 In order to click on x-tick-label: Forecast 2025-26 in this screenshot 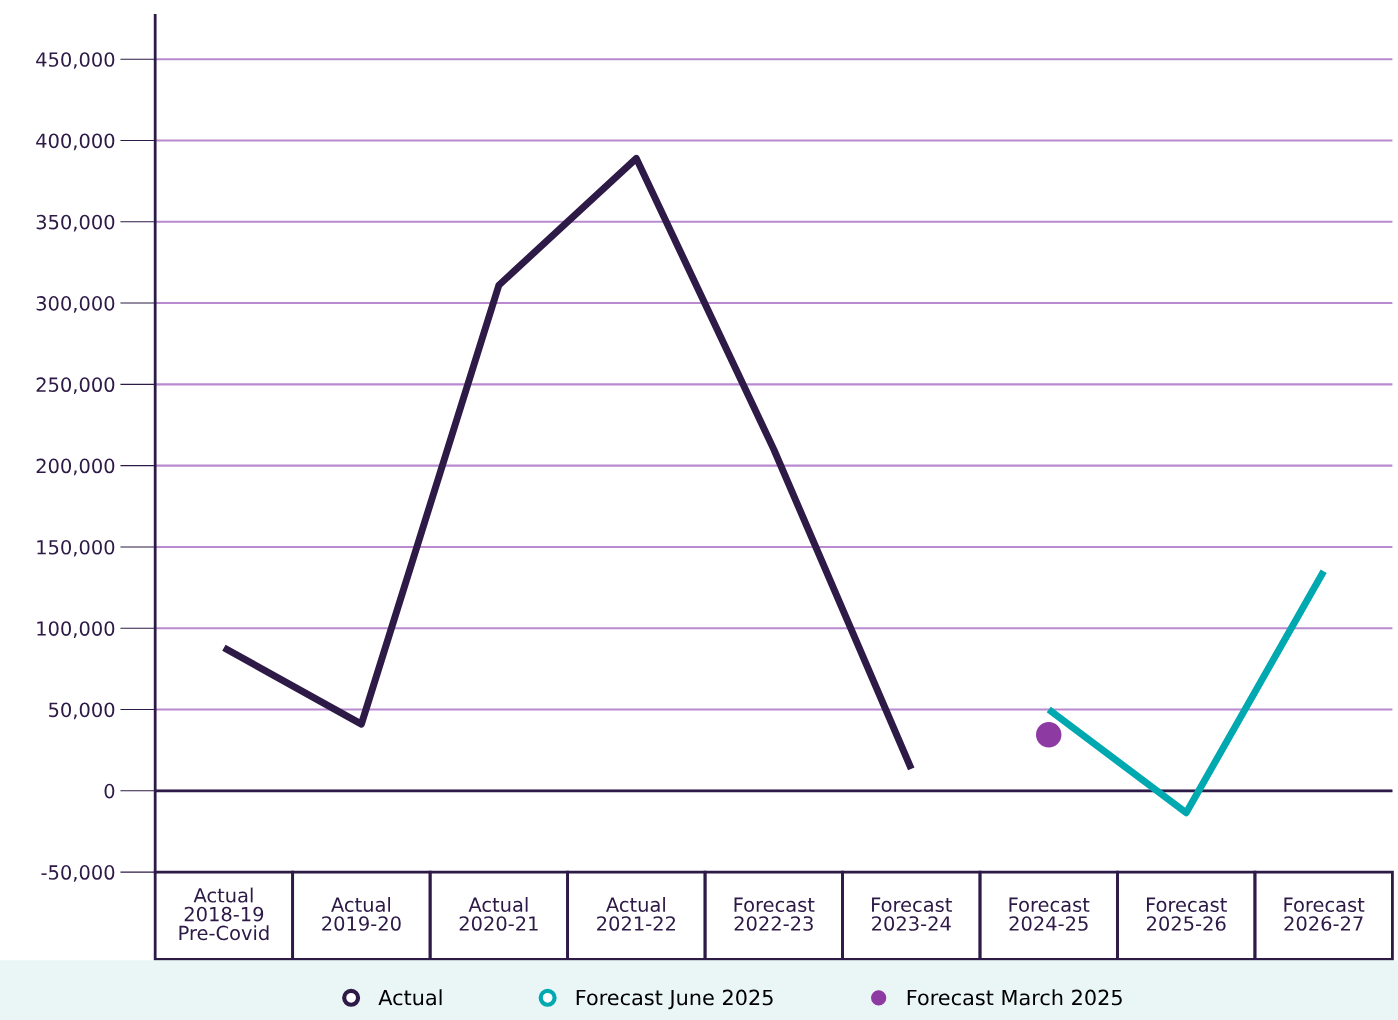, I will do `click(1186, 914)`.